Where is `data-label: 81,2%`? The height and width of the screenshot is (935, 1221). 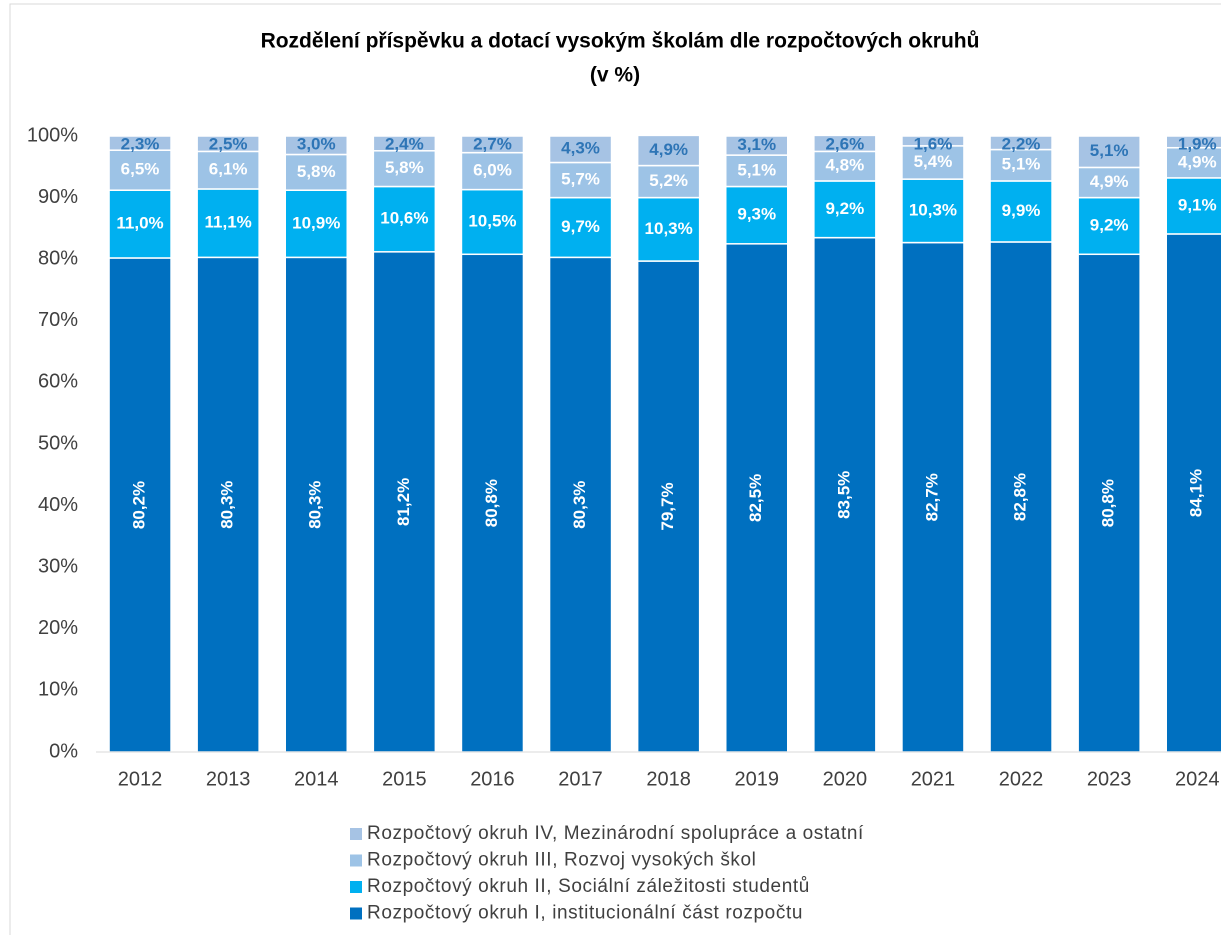
data-label: 81,2% is located at coordinates (403, 502).